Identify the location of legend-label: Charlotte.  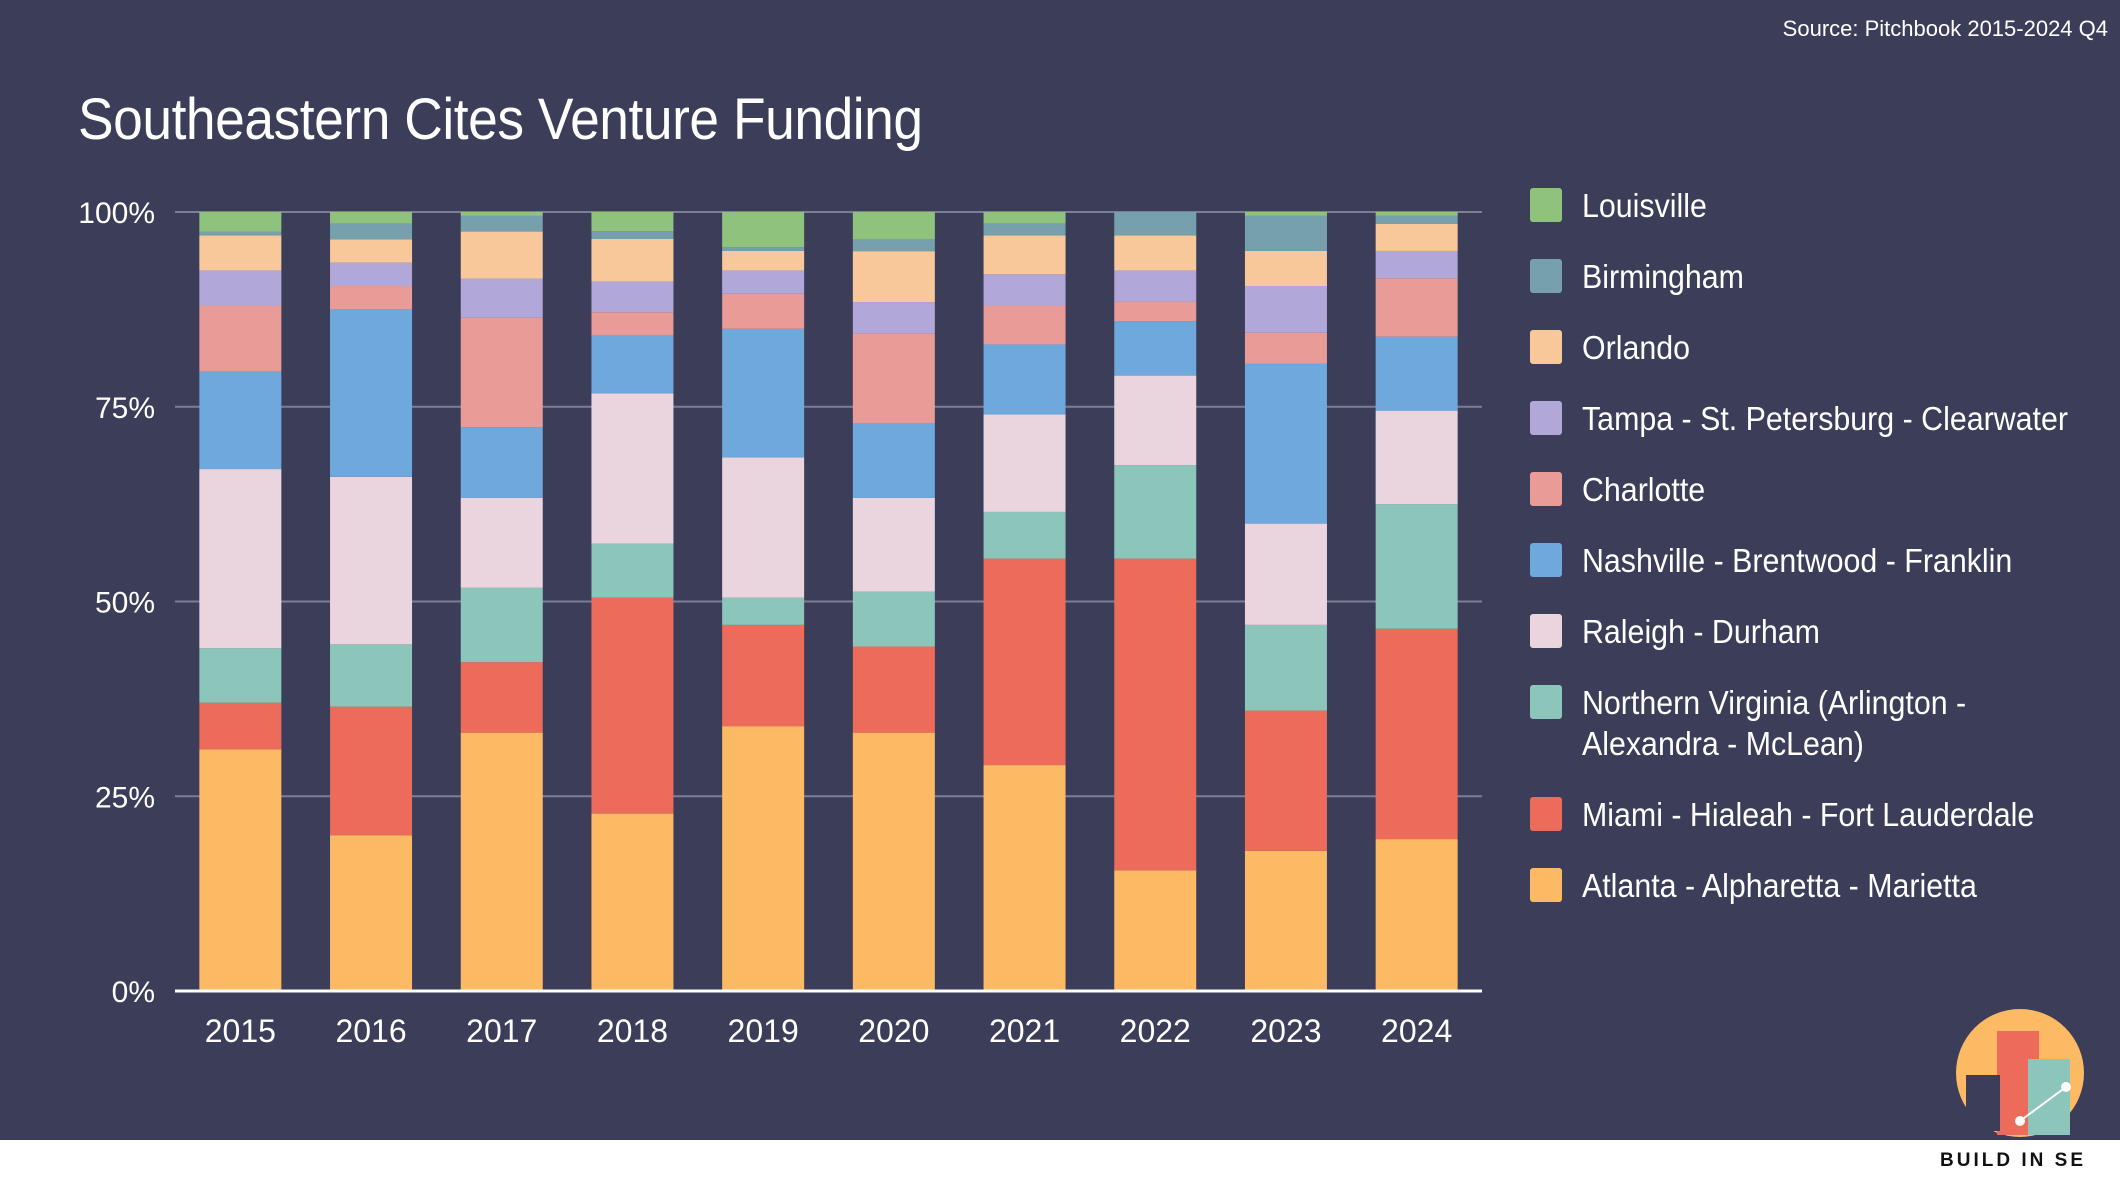
(1644, 489).